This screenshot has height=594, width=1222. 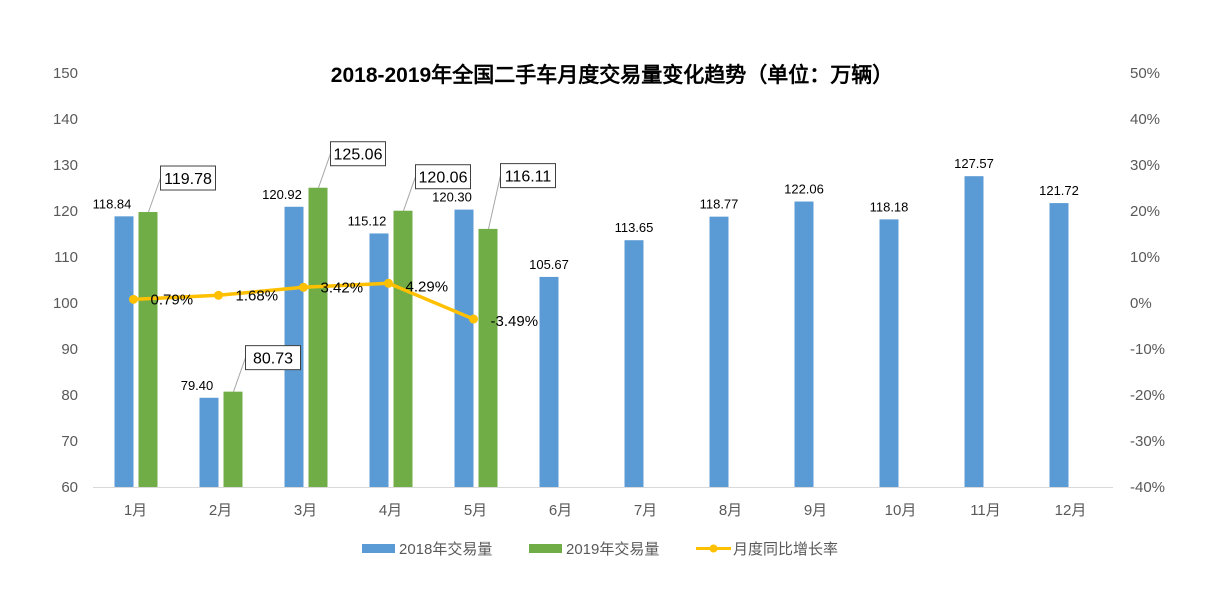 I want to click on bar-2019-label: 120.06, so click(x=443, y=178).